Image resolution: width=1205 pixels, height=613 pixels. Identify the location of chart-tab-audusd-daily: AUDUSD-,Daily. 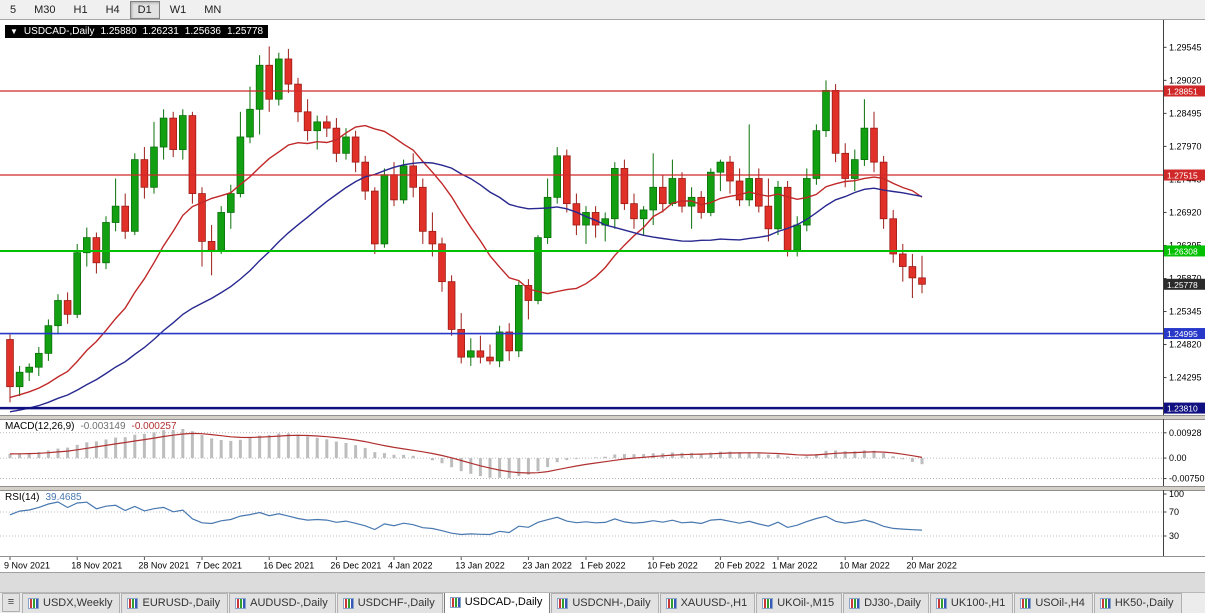
(282, 603).